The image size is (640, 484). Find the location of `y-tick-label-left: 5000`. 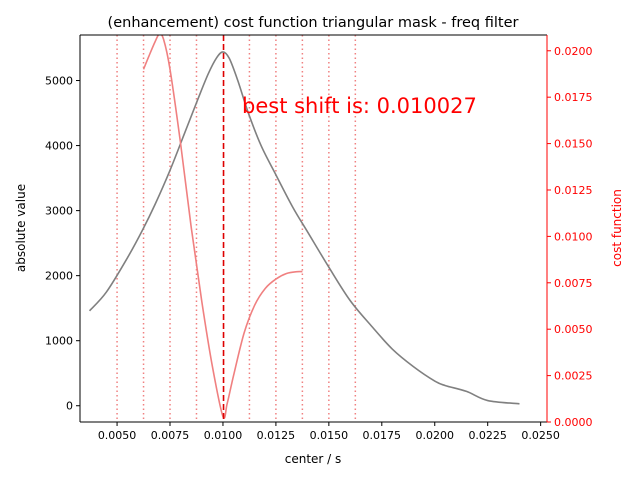

y-tick-label-left: 5000 is located at coordinates (59, 81).